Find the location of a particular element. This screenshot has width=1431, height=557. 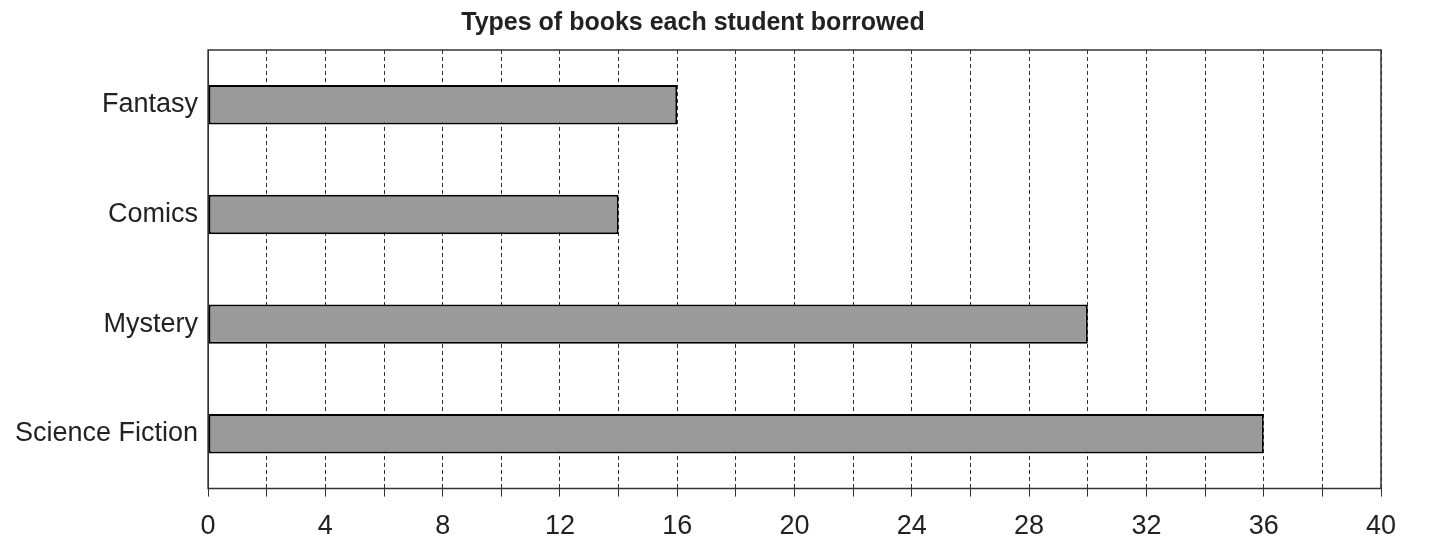

y-tick-label: Comics is located at coordinates (153, 212).